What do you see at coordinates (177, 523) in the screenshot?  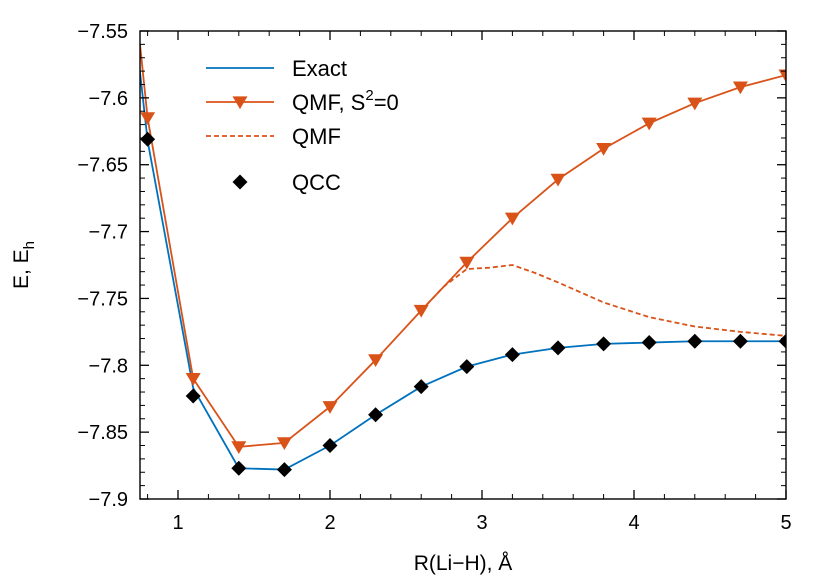 I see `x-tick-label: 1` at bounding box center [177, 523].